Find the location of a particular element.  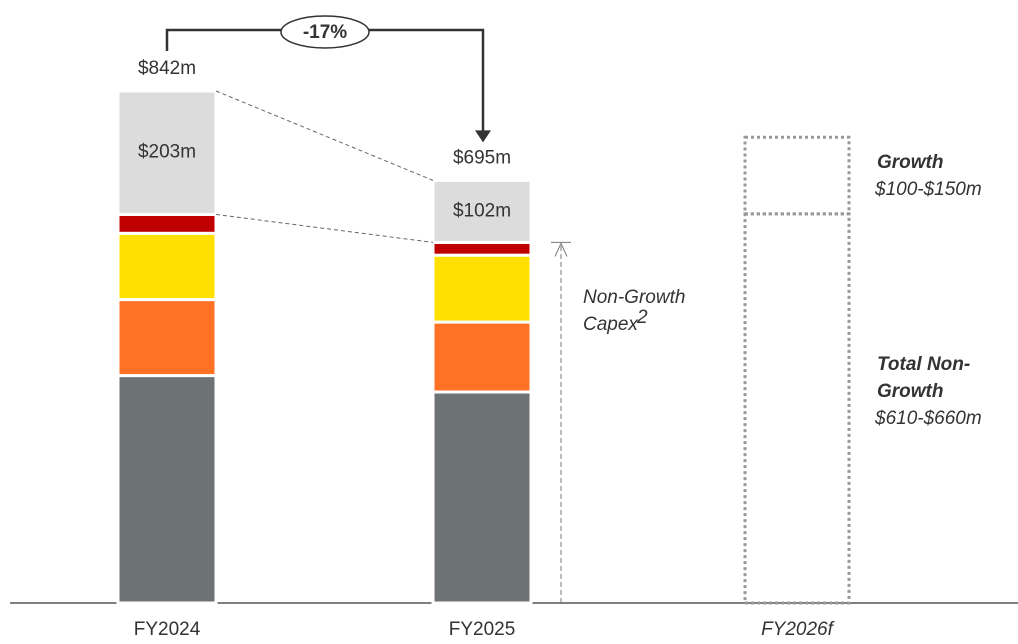

change-badge is located at coordinates (325, 32).